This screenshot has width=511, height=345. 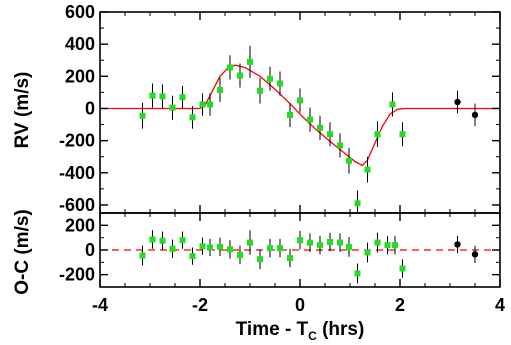 What do you see at coordinates (80, 44) in the screenshot?
I see `rv-y-tick-label: 400` at bounding box center [80, 44].